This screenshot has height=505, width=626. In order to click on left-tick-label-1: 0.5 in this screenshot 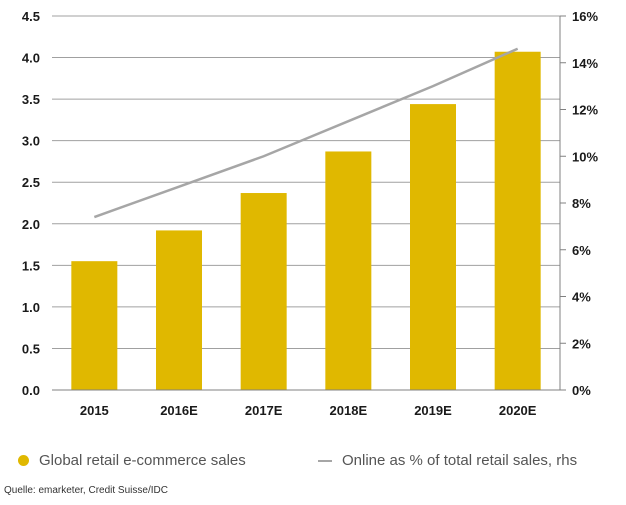, I will do `click(31, 348)`.